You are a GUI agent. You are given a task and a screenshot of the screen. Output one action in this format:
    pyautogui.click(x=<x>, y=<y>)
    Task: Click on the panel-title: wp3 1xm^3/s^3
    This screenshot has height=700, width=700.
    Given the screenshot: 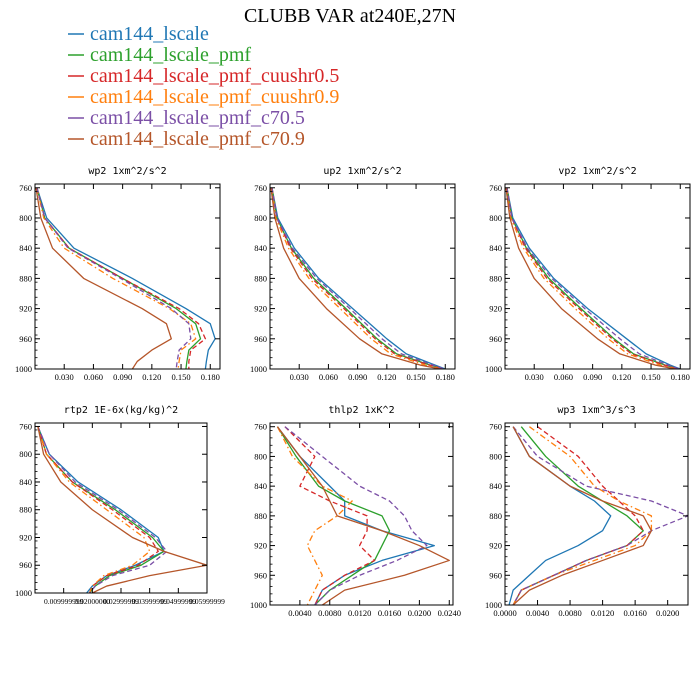 What is the action you would take?
    pyautogui.click(x=596, y=410)
    